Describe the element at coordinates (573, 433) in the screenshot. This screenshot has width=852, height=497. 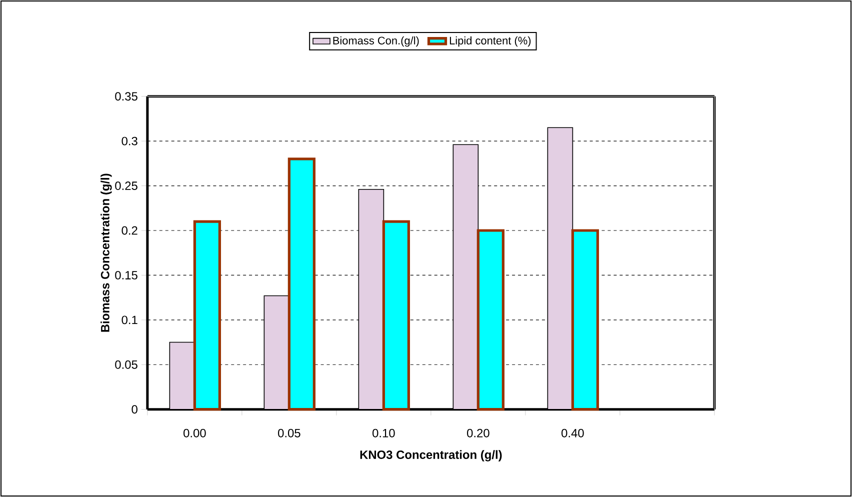
I see `x-tick-label: 0.40` at that location.